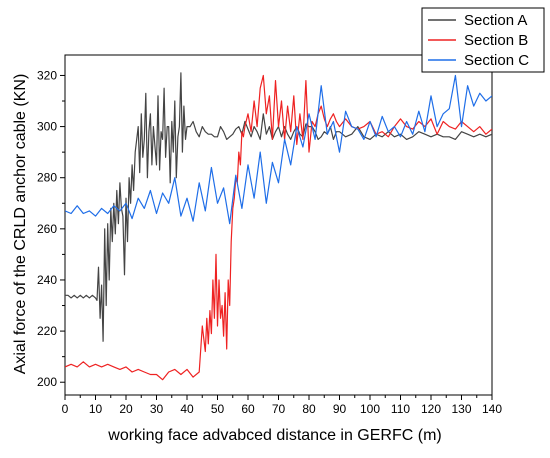 The image size is (550, 458). I want to click on y-tick-label: 240, so click(47, 280).